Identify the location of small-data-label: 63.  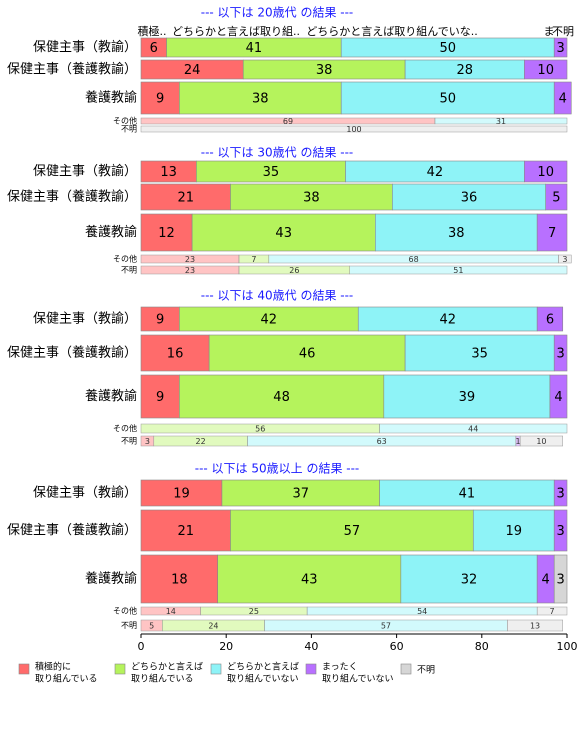
(382, 441).